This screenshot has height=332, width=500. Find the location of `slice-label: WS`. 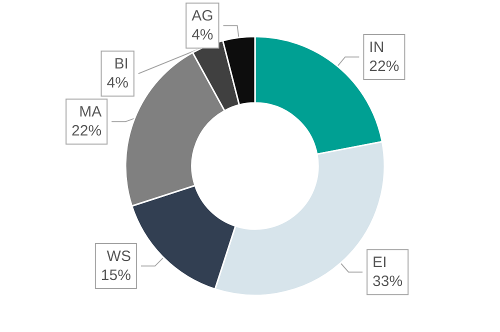

slice-label: WS is located at coordinates (118, 257).